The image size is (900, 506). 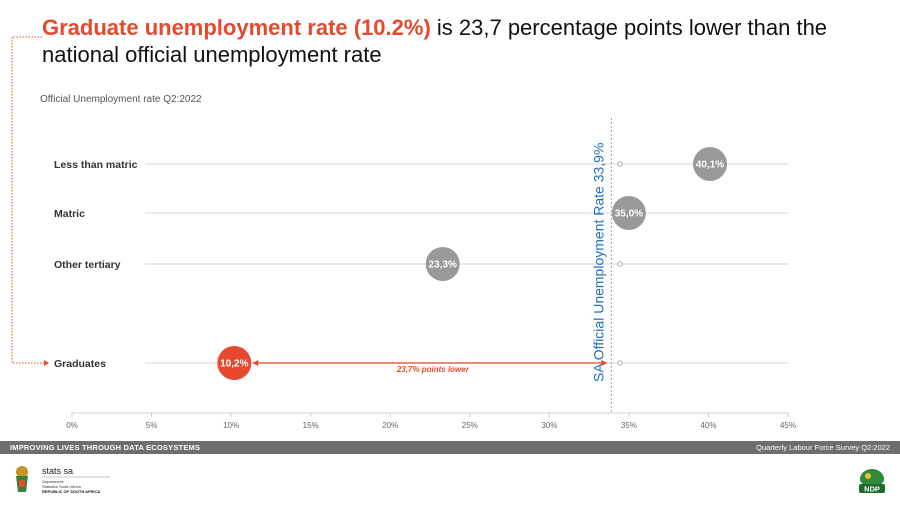 What do you see at coordinates (872, 489) in the screenshot?
I see `ndp-text: NDP` at bounding box center [872, 489].